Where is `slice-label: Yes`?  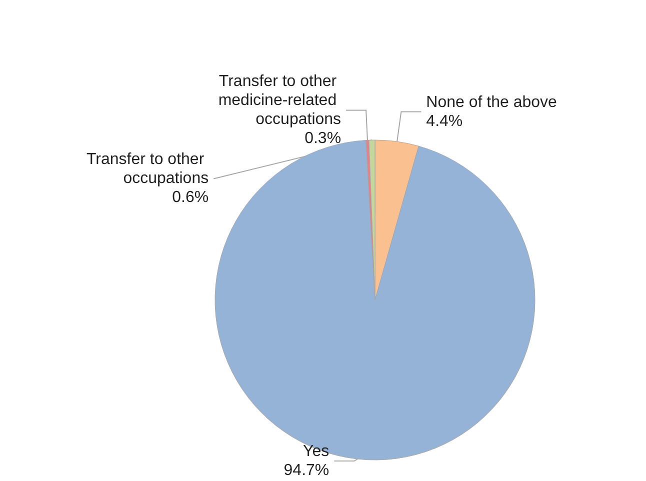
slice-label: Yes is located at coordinates (316, 451).